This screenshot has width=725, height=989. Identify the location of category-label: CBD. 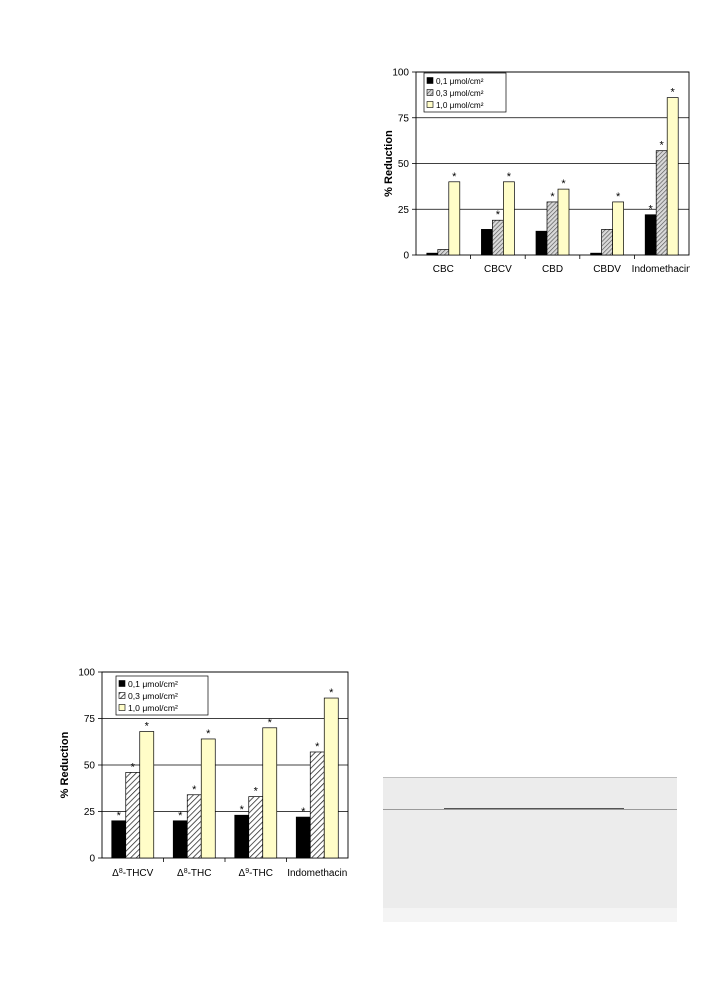
(552, 269).